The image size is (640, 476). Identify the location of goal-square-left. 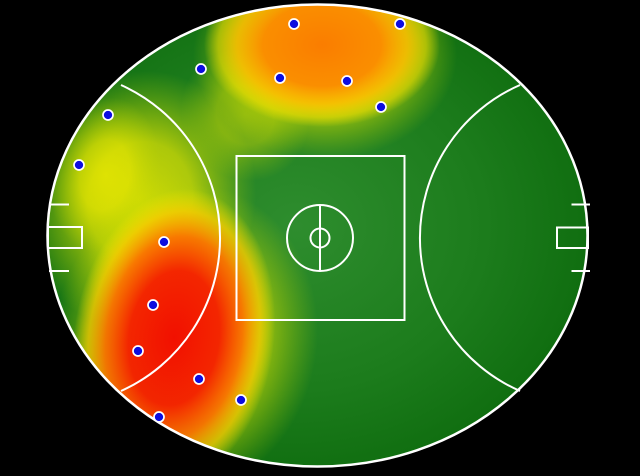
(65, 237).